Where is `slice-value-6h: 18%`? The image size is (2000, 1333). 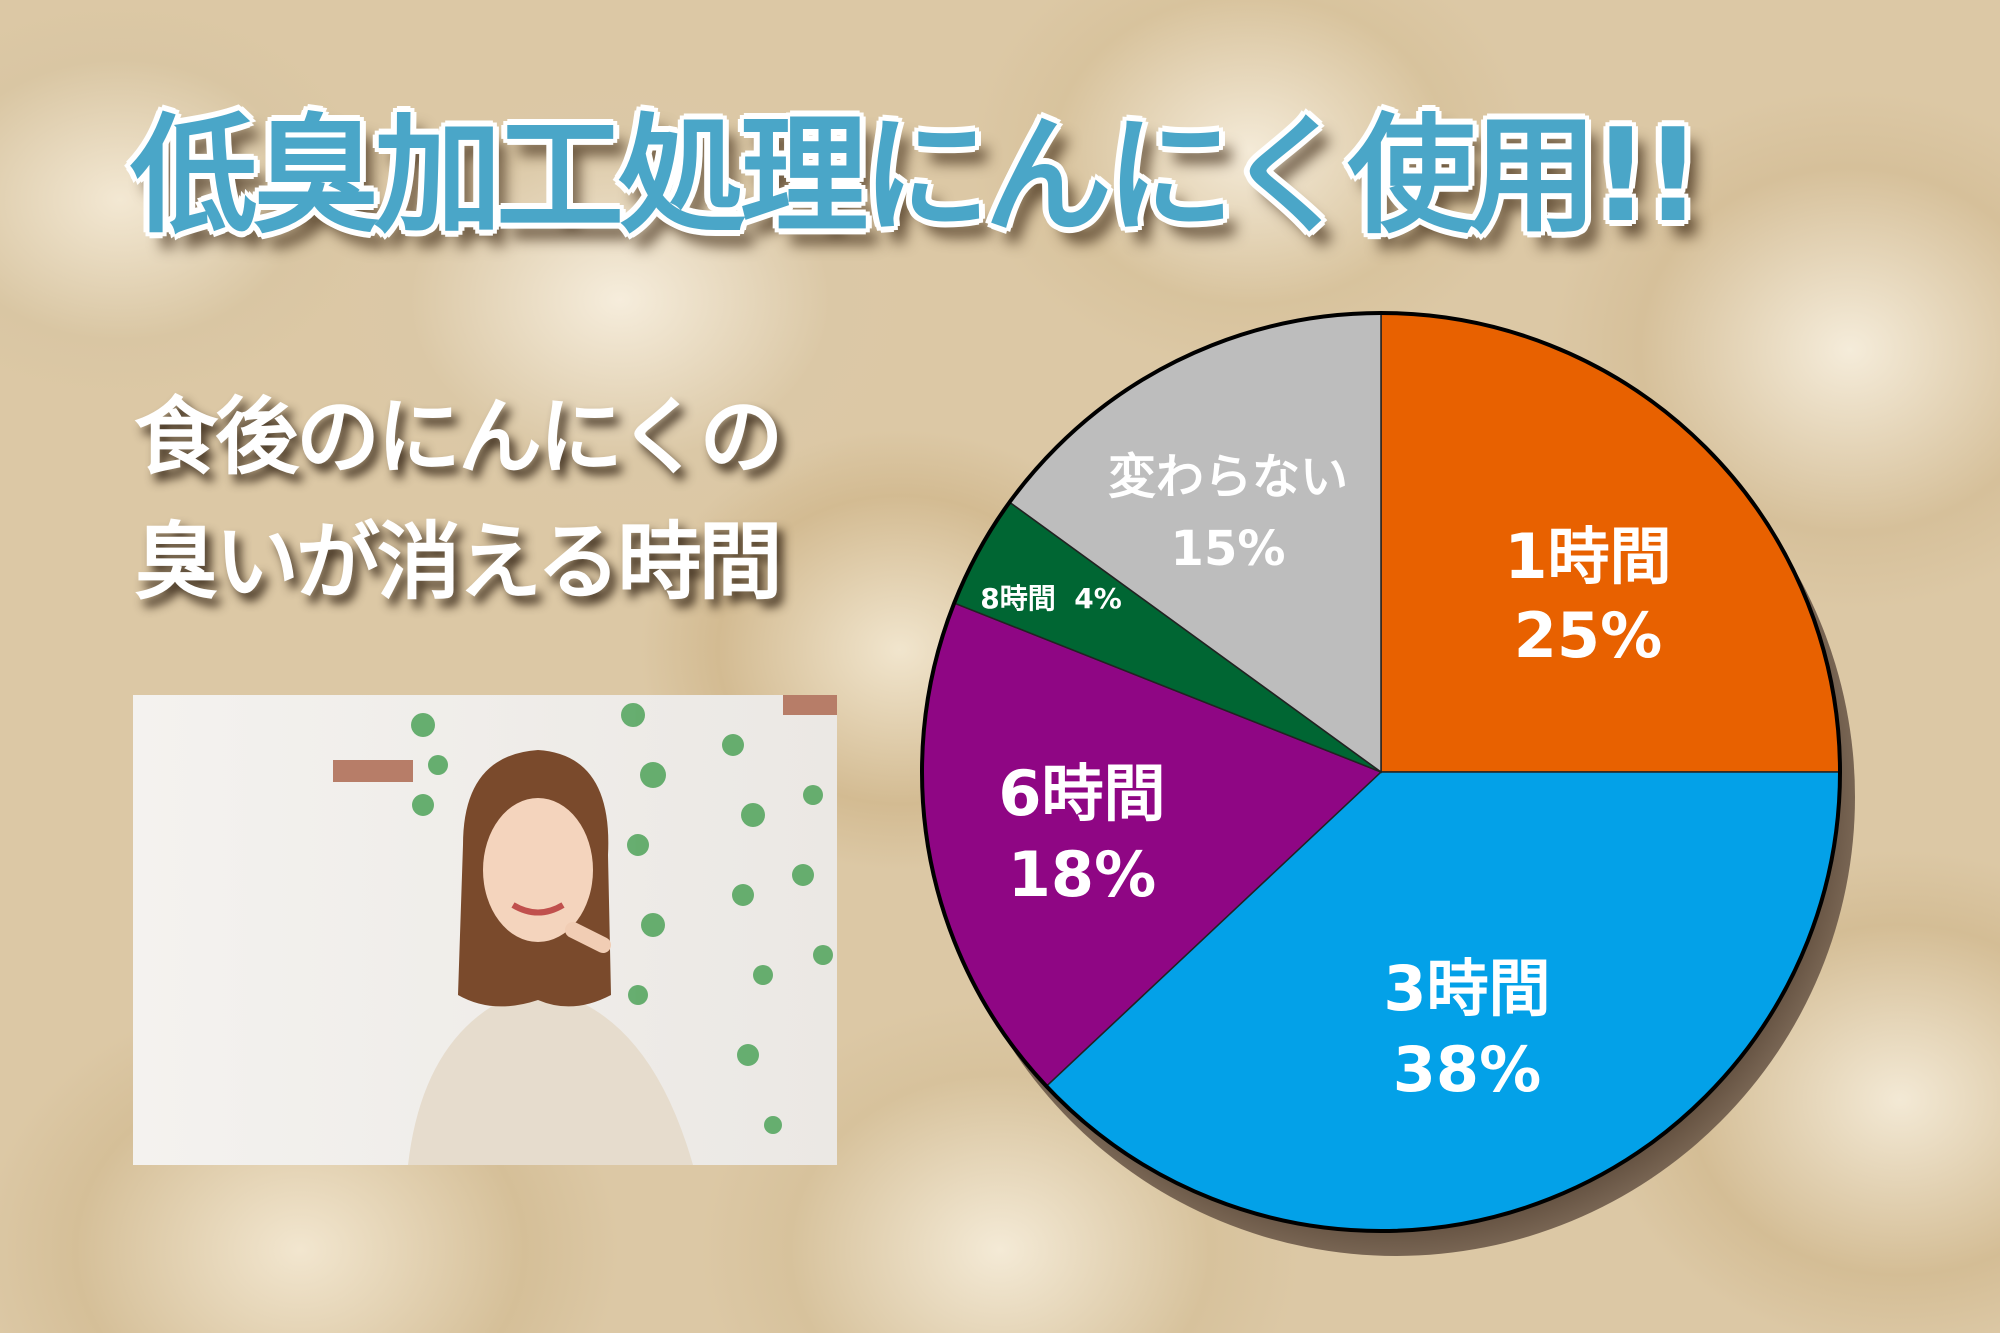 slice-value-6h: 18% is located at coordinates (1082, 874).